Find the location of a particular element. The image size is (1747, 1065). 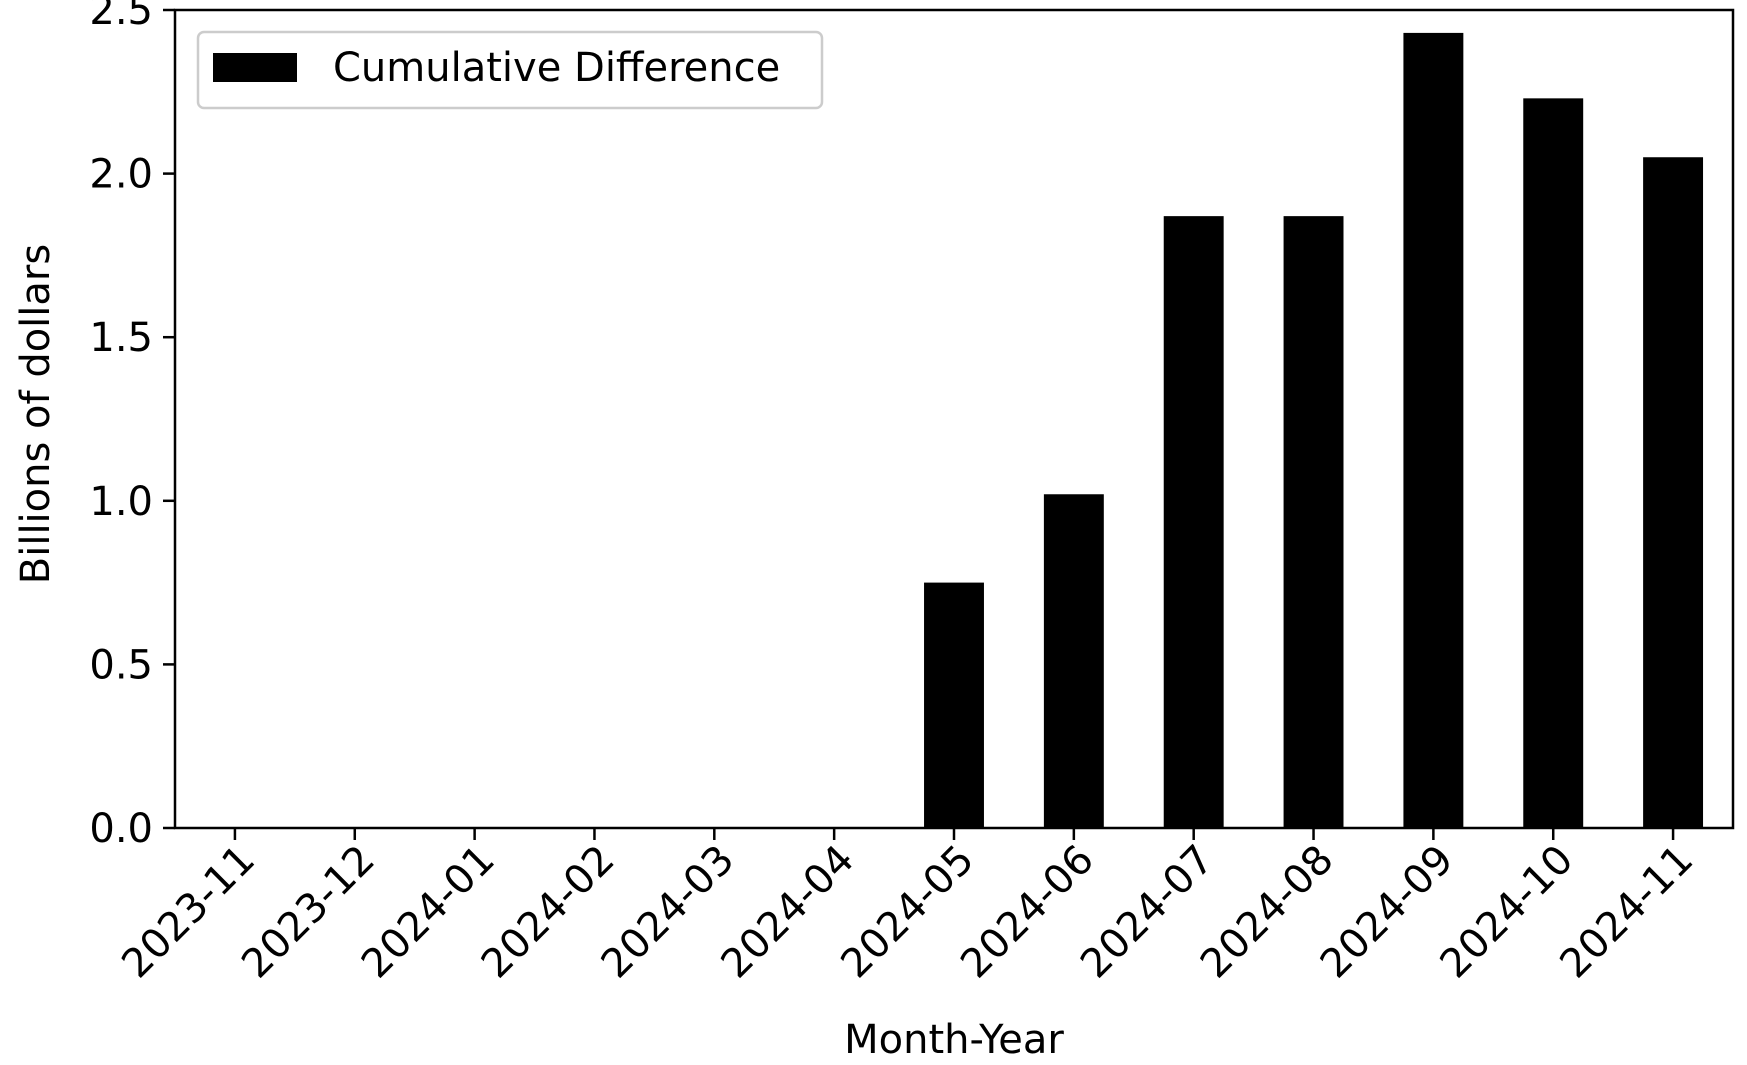

x-tick-label: 2024-10 is located at coordinates (1507, 912).